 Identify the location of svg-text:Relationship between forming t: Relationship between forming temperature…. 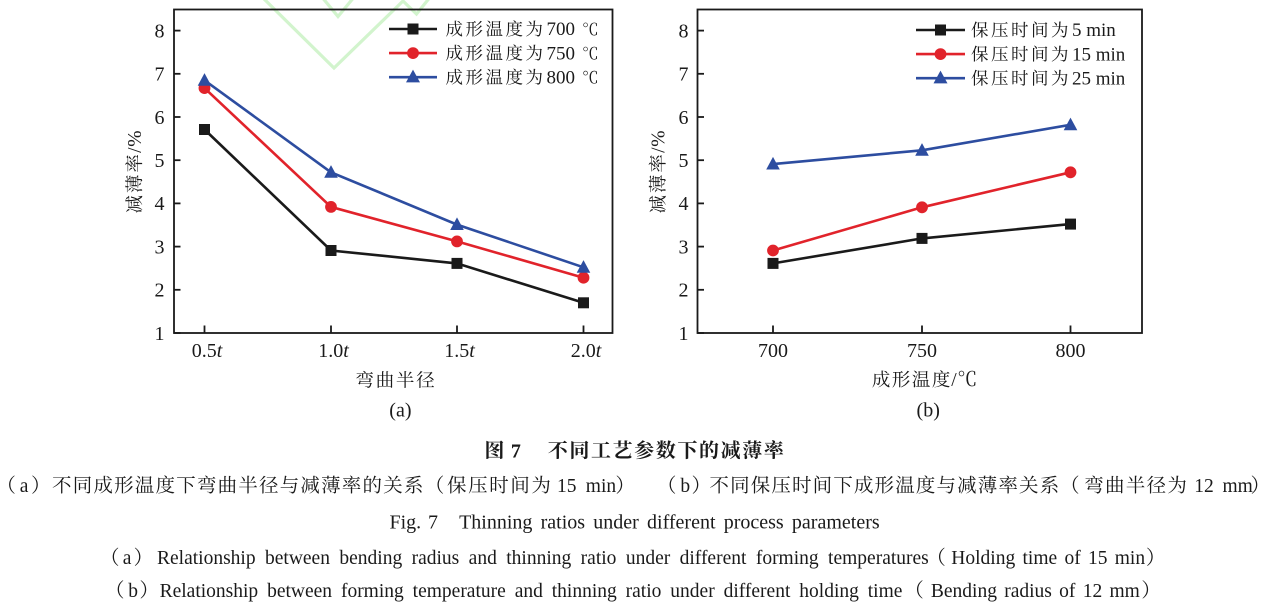
(531, 591).